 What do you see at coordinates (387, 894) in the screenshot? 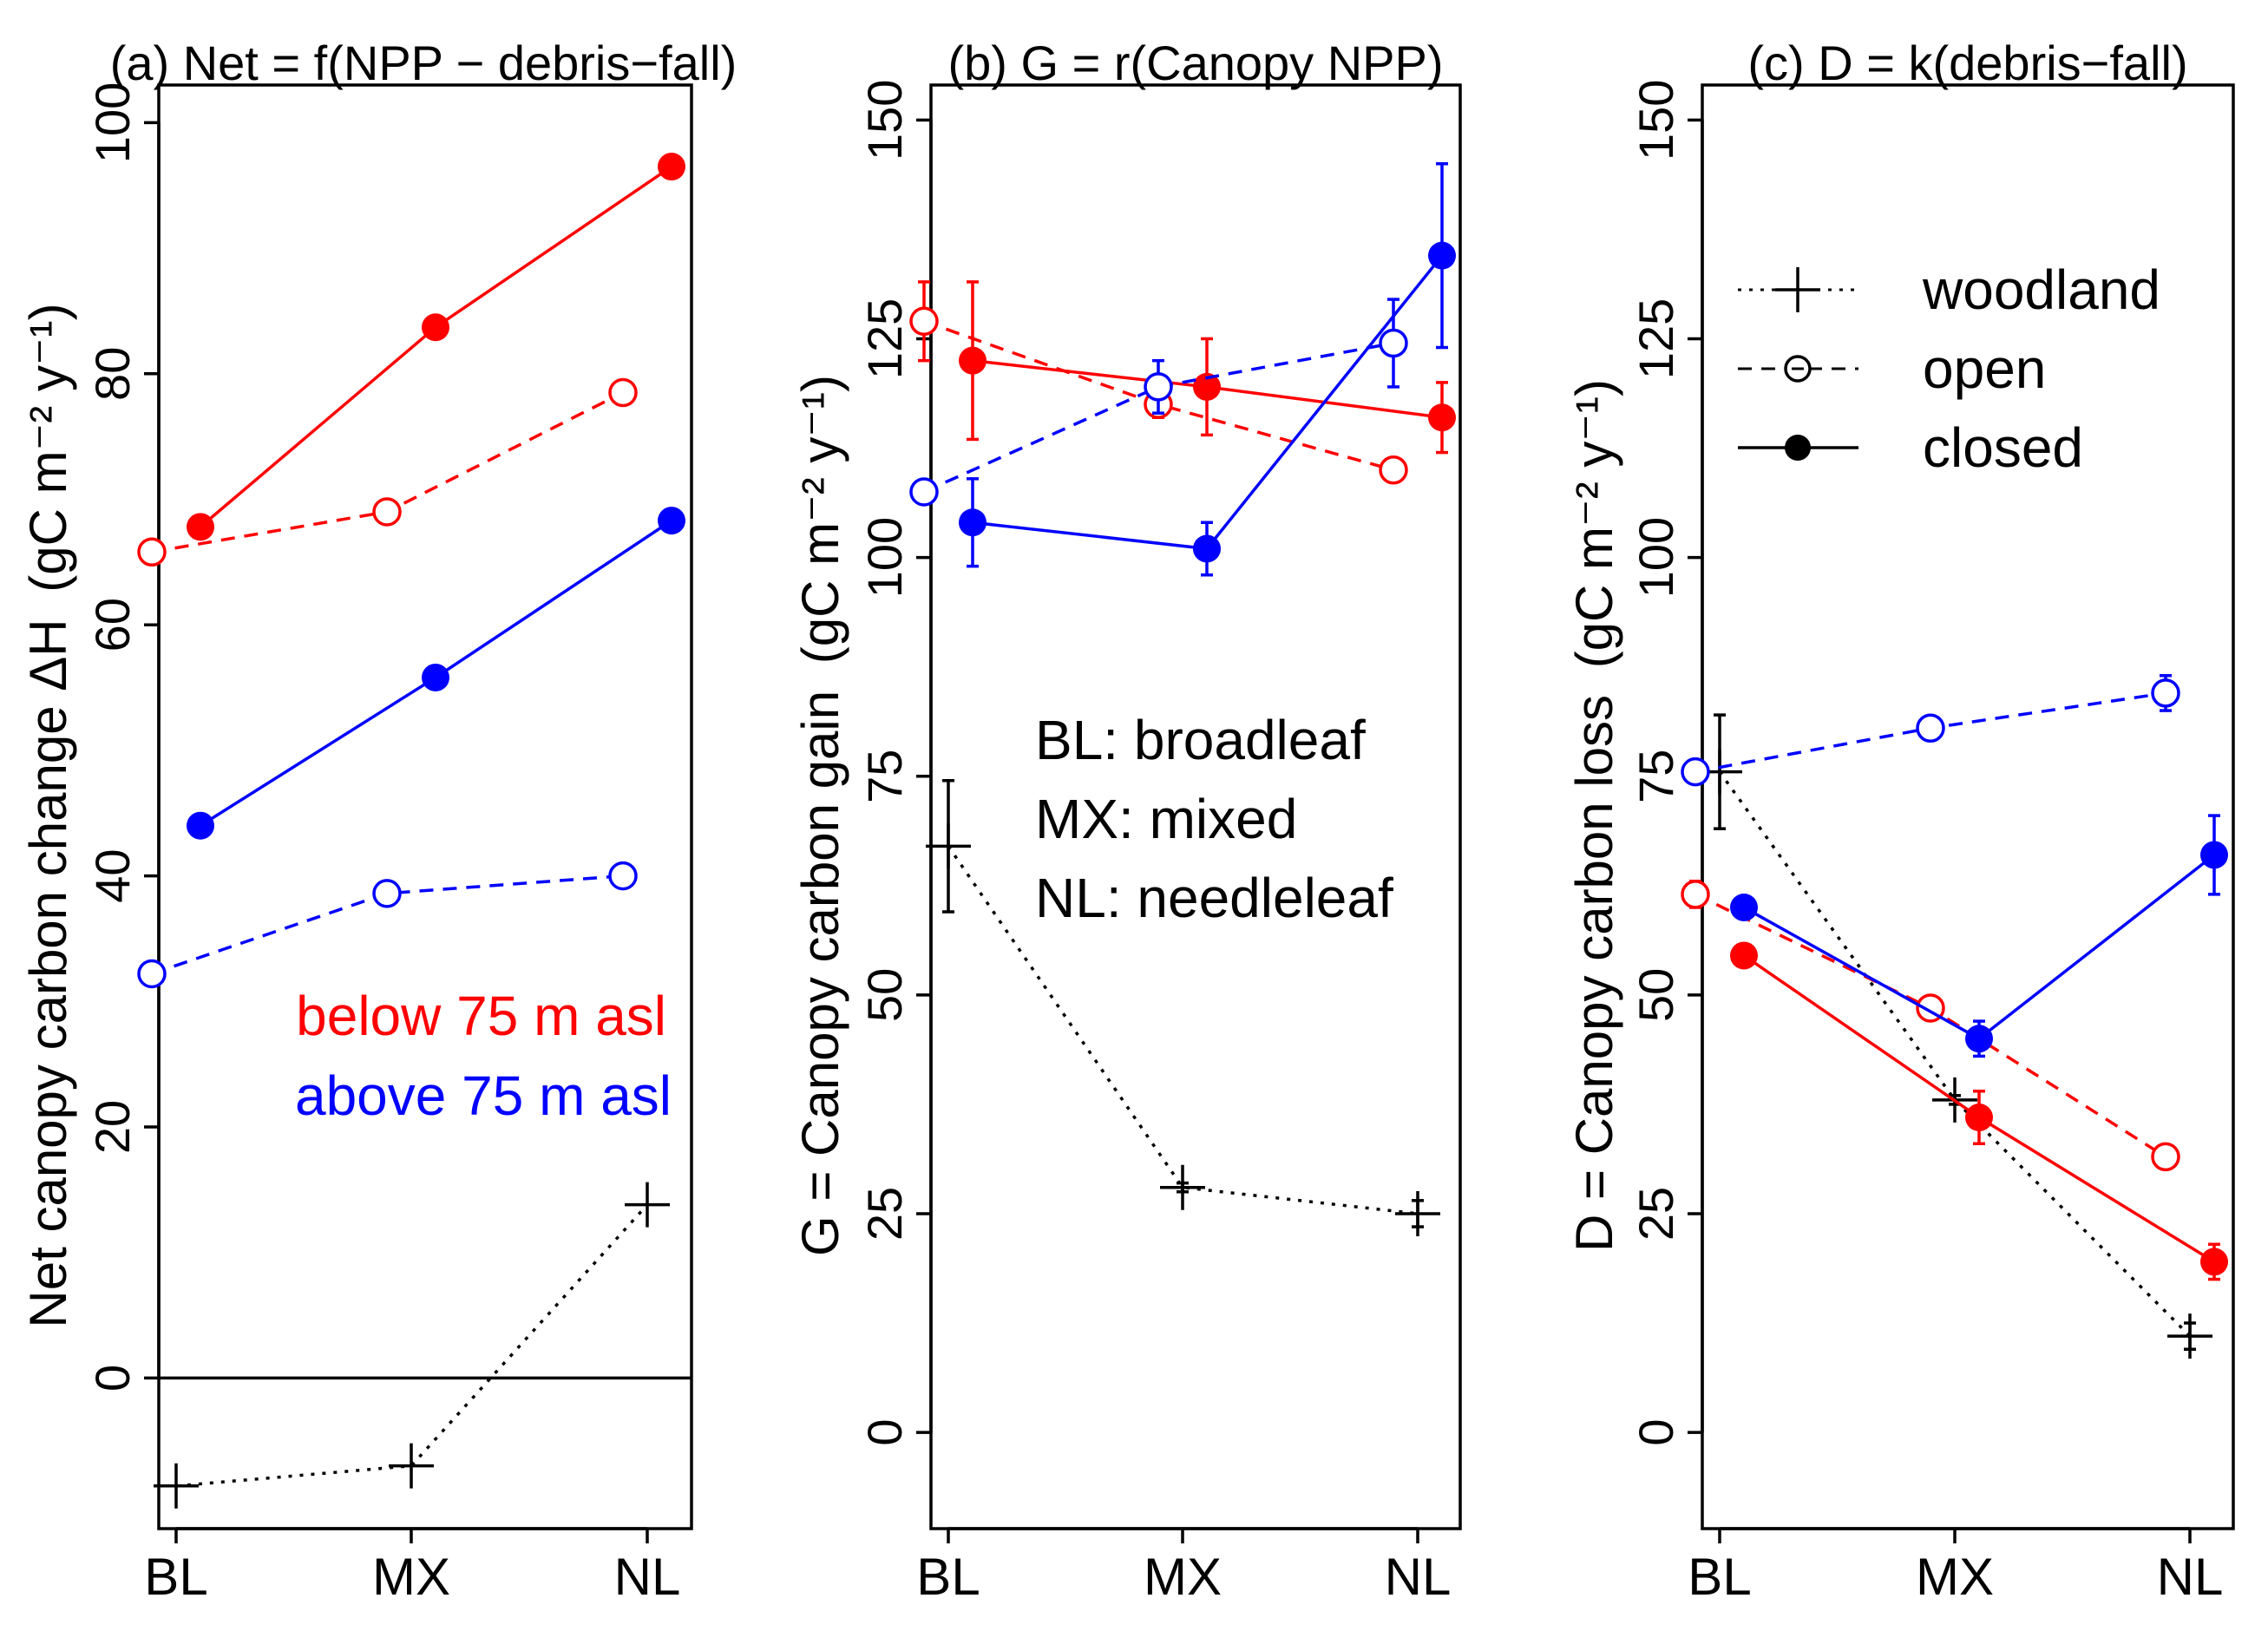
I see `panel-a-series-open-high-point-mx` at bounding box center [387, 894].